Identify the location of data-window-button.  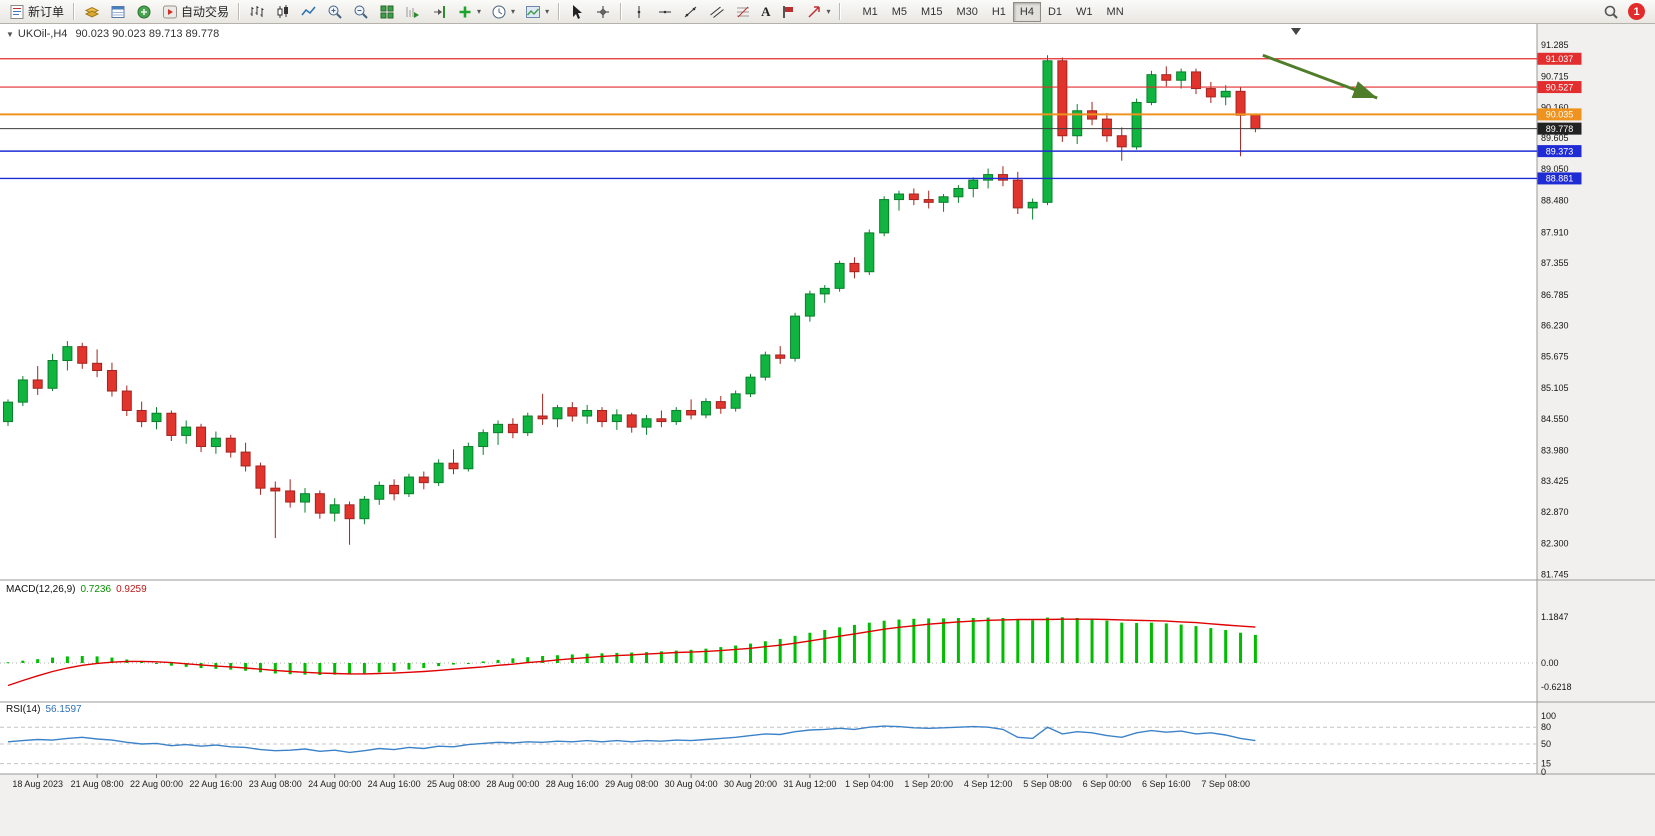
(118, 11).